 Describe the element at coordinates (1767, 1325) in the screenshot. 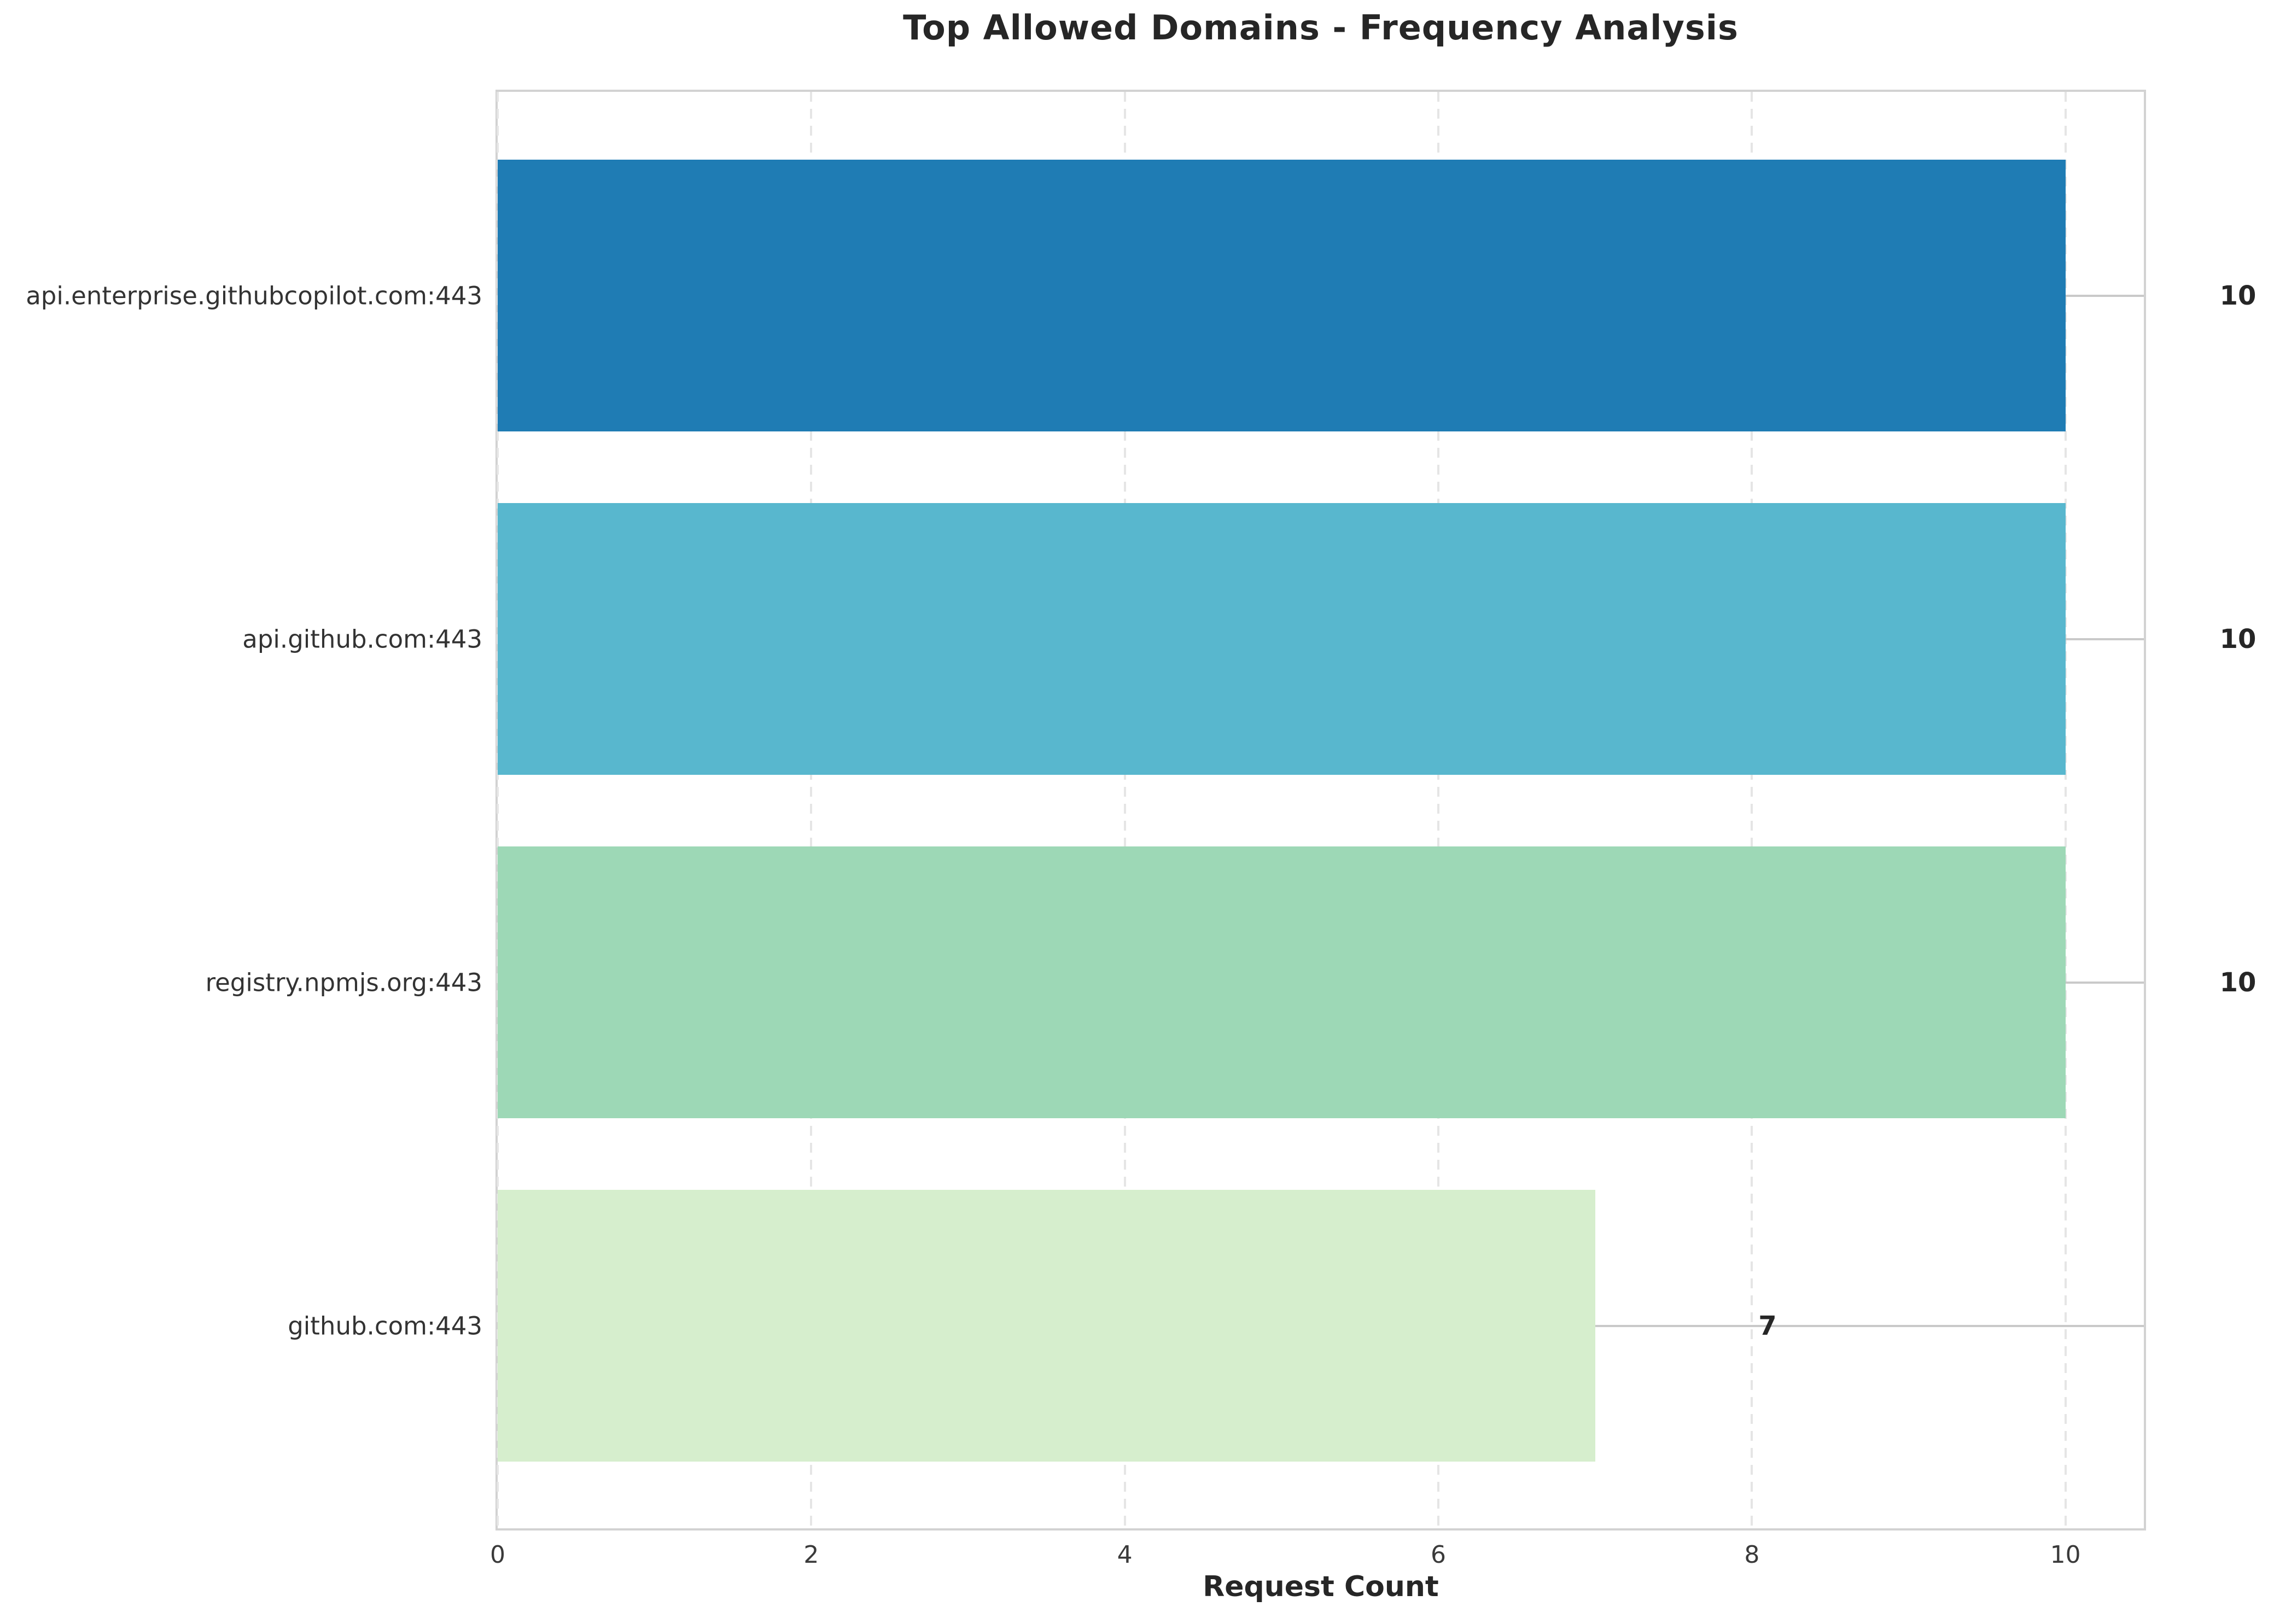

I see `bar-value-label: 7` at that location.